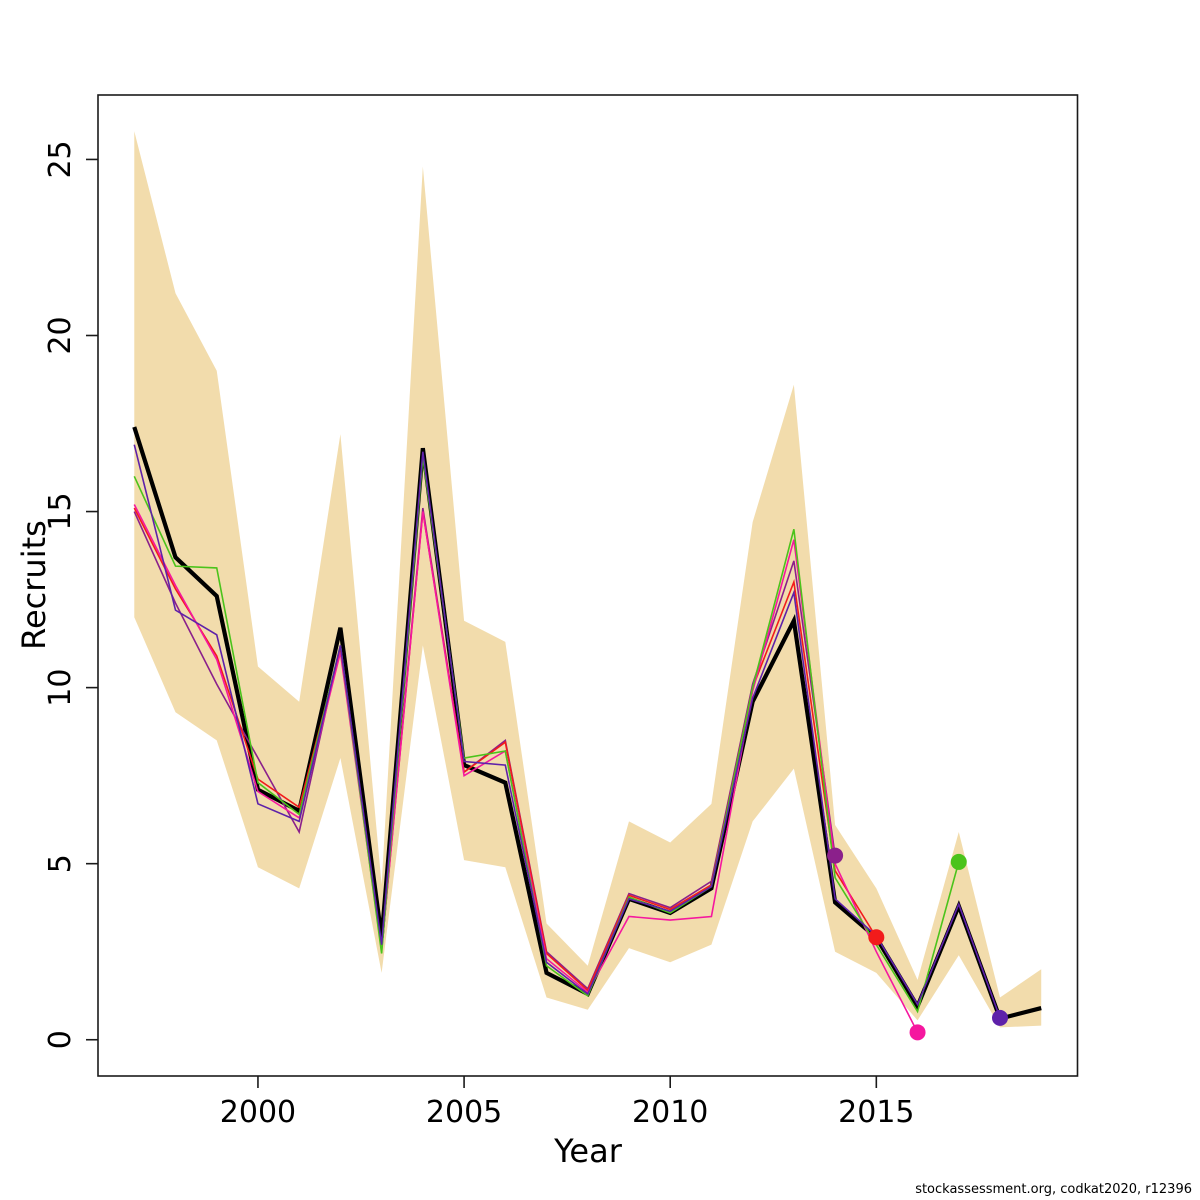 Image resolution: width=1200 pixels, height=1200 pixels. Describe the element at coordinates (876, 937) in the screenshot. I see `retro-endpoint-dot-retro-2015` at that location.